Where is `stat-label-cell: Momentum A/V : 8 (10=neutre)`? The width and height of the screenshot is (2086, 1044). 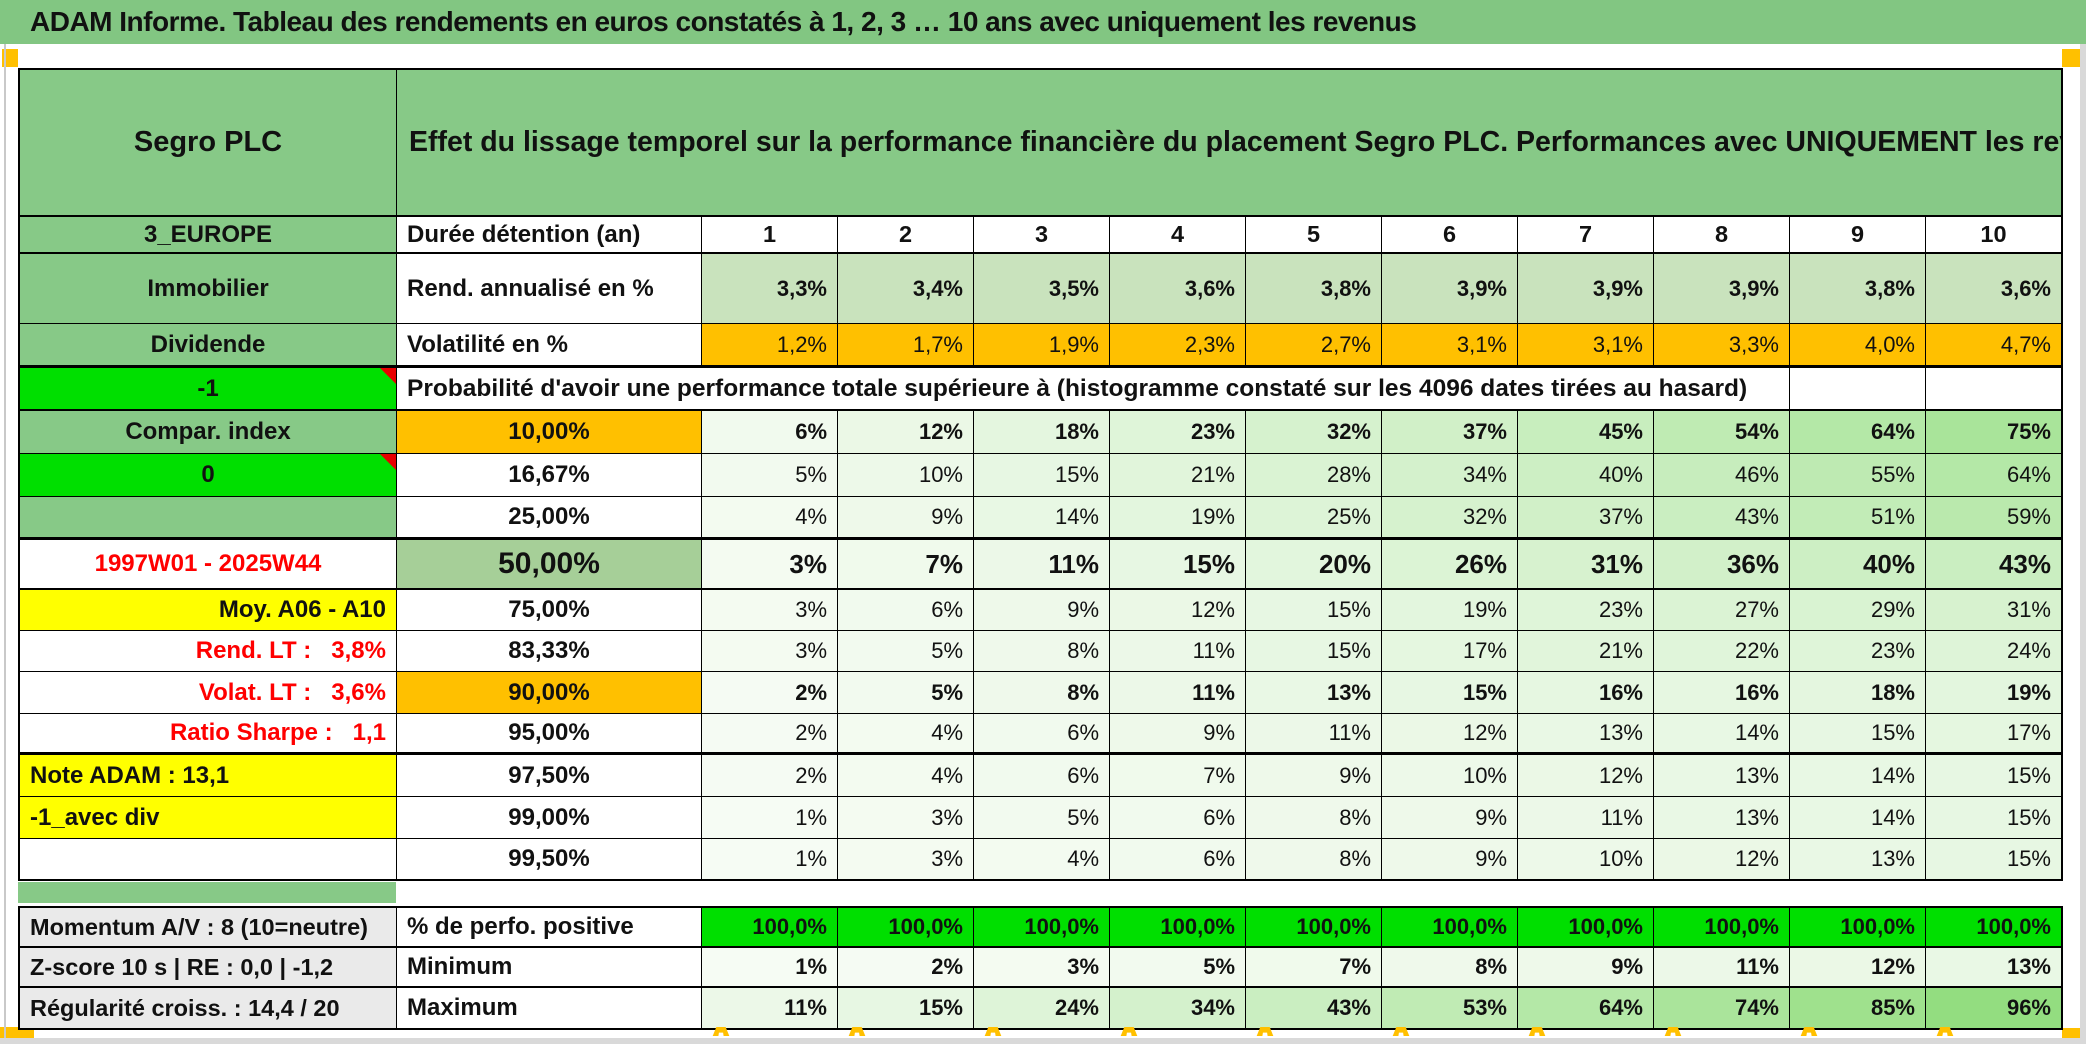 stat-label-cell: Momentum A/V : 8 (10=neutre) is located at coordinates (208, 927).